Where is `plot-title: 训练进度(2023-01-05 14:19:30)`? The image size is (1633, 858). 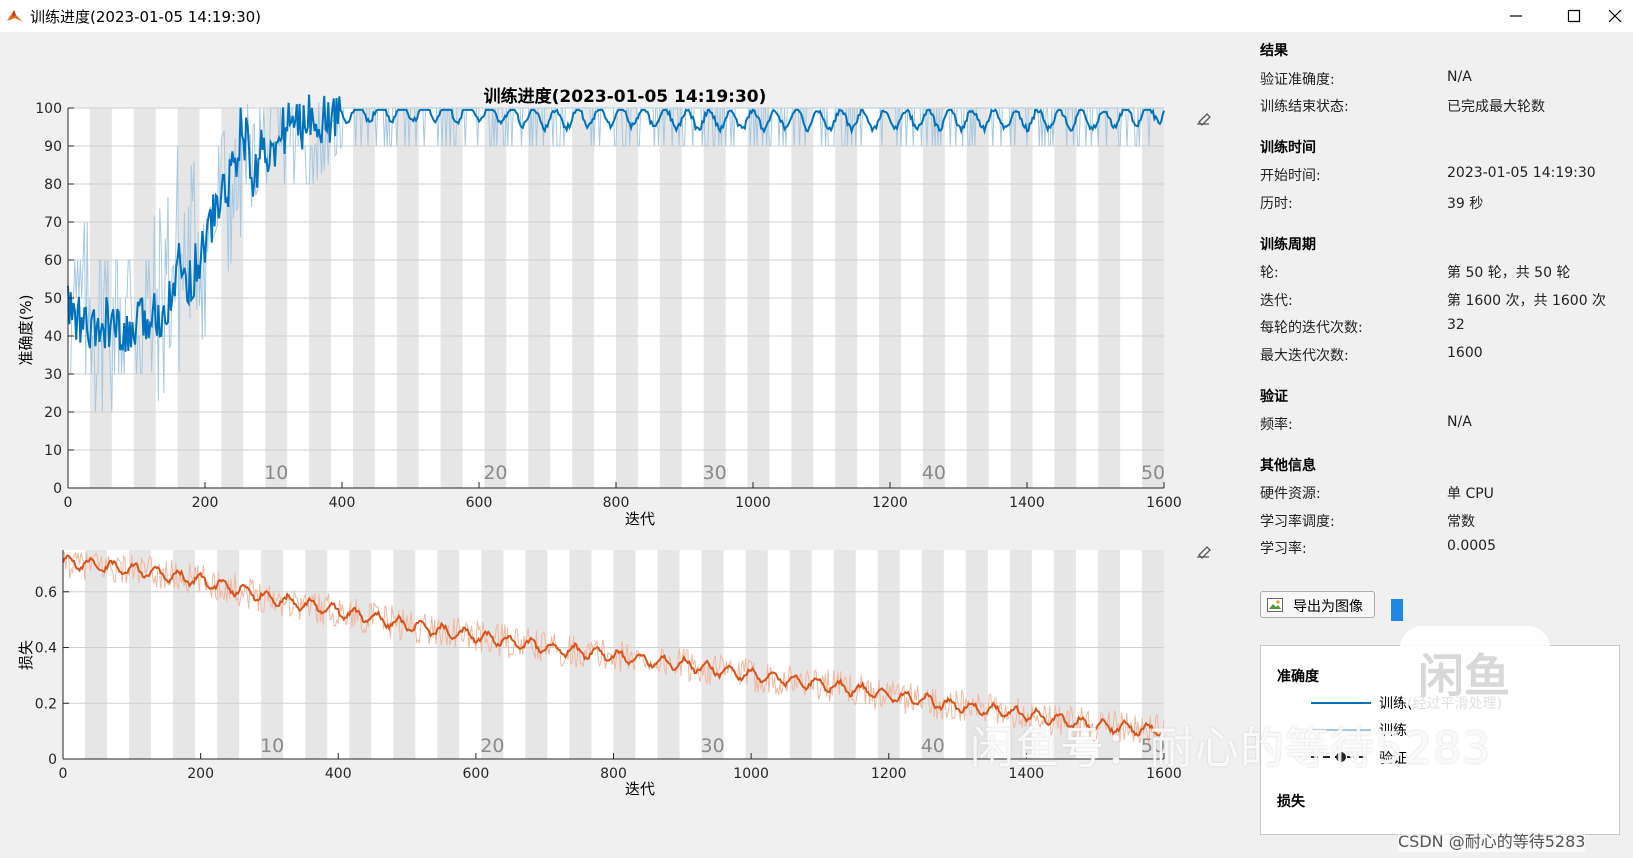
plot-title: 训练进度(2023-01-05 14:19:30) is located at coordinates (625, 97).